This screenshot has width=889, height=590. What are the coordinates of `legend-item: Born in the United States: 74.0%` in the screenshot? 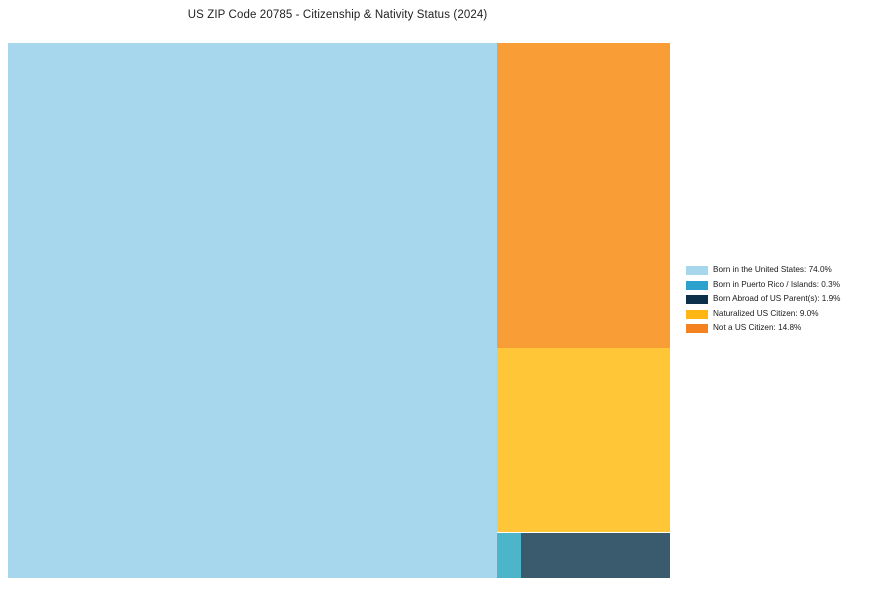 It's located at (783, 271).